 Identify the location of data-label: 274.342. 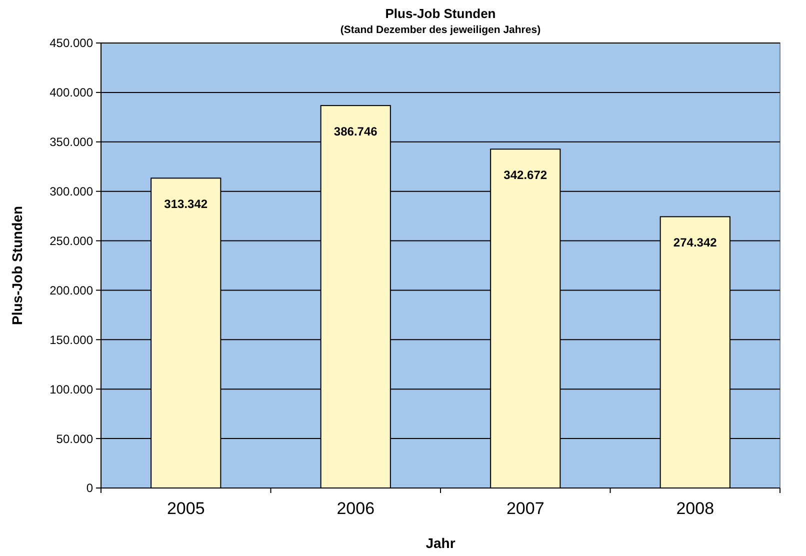
(695, 243).